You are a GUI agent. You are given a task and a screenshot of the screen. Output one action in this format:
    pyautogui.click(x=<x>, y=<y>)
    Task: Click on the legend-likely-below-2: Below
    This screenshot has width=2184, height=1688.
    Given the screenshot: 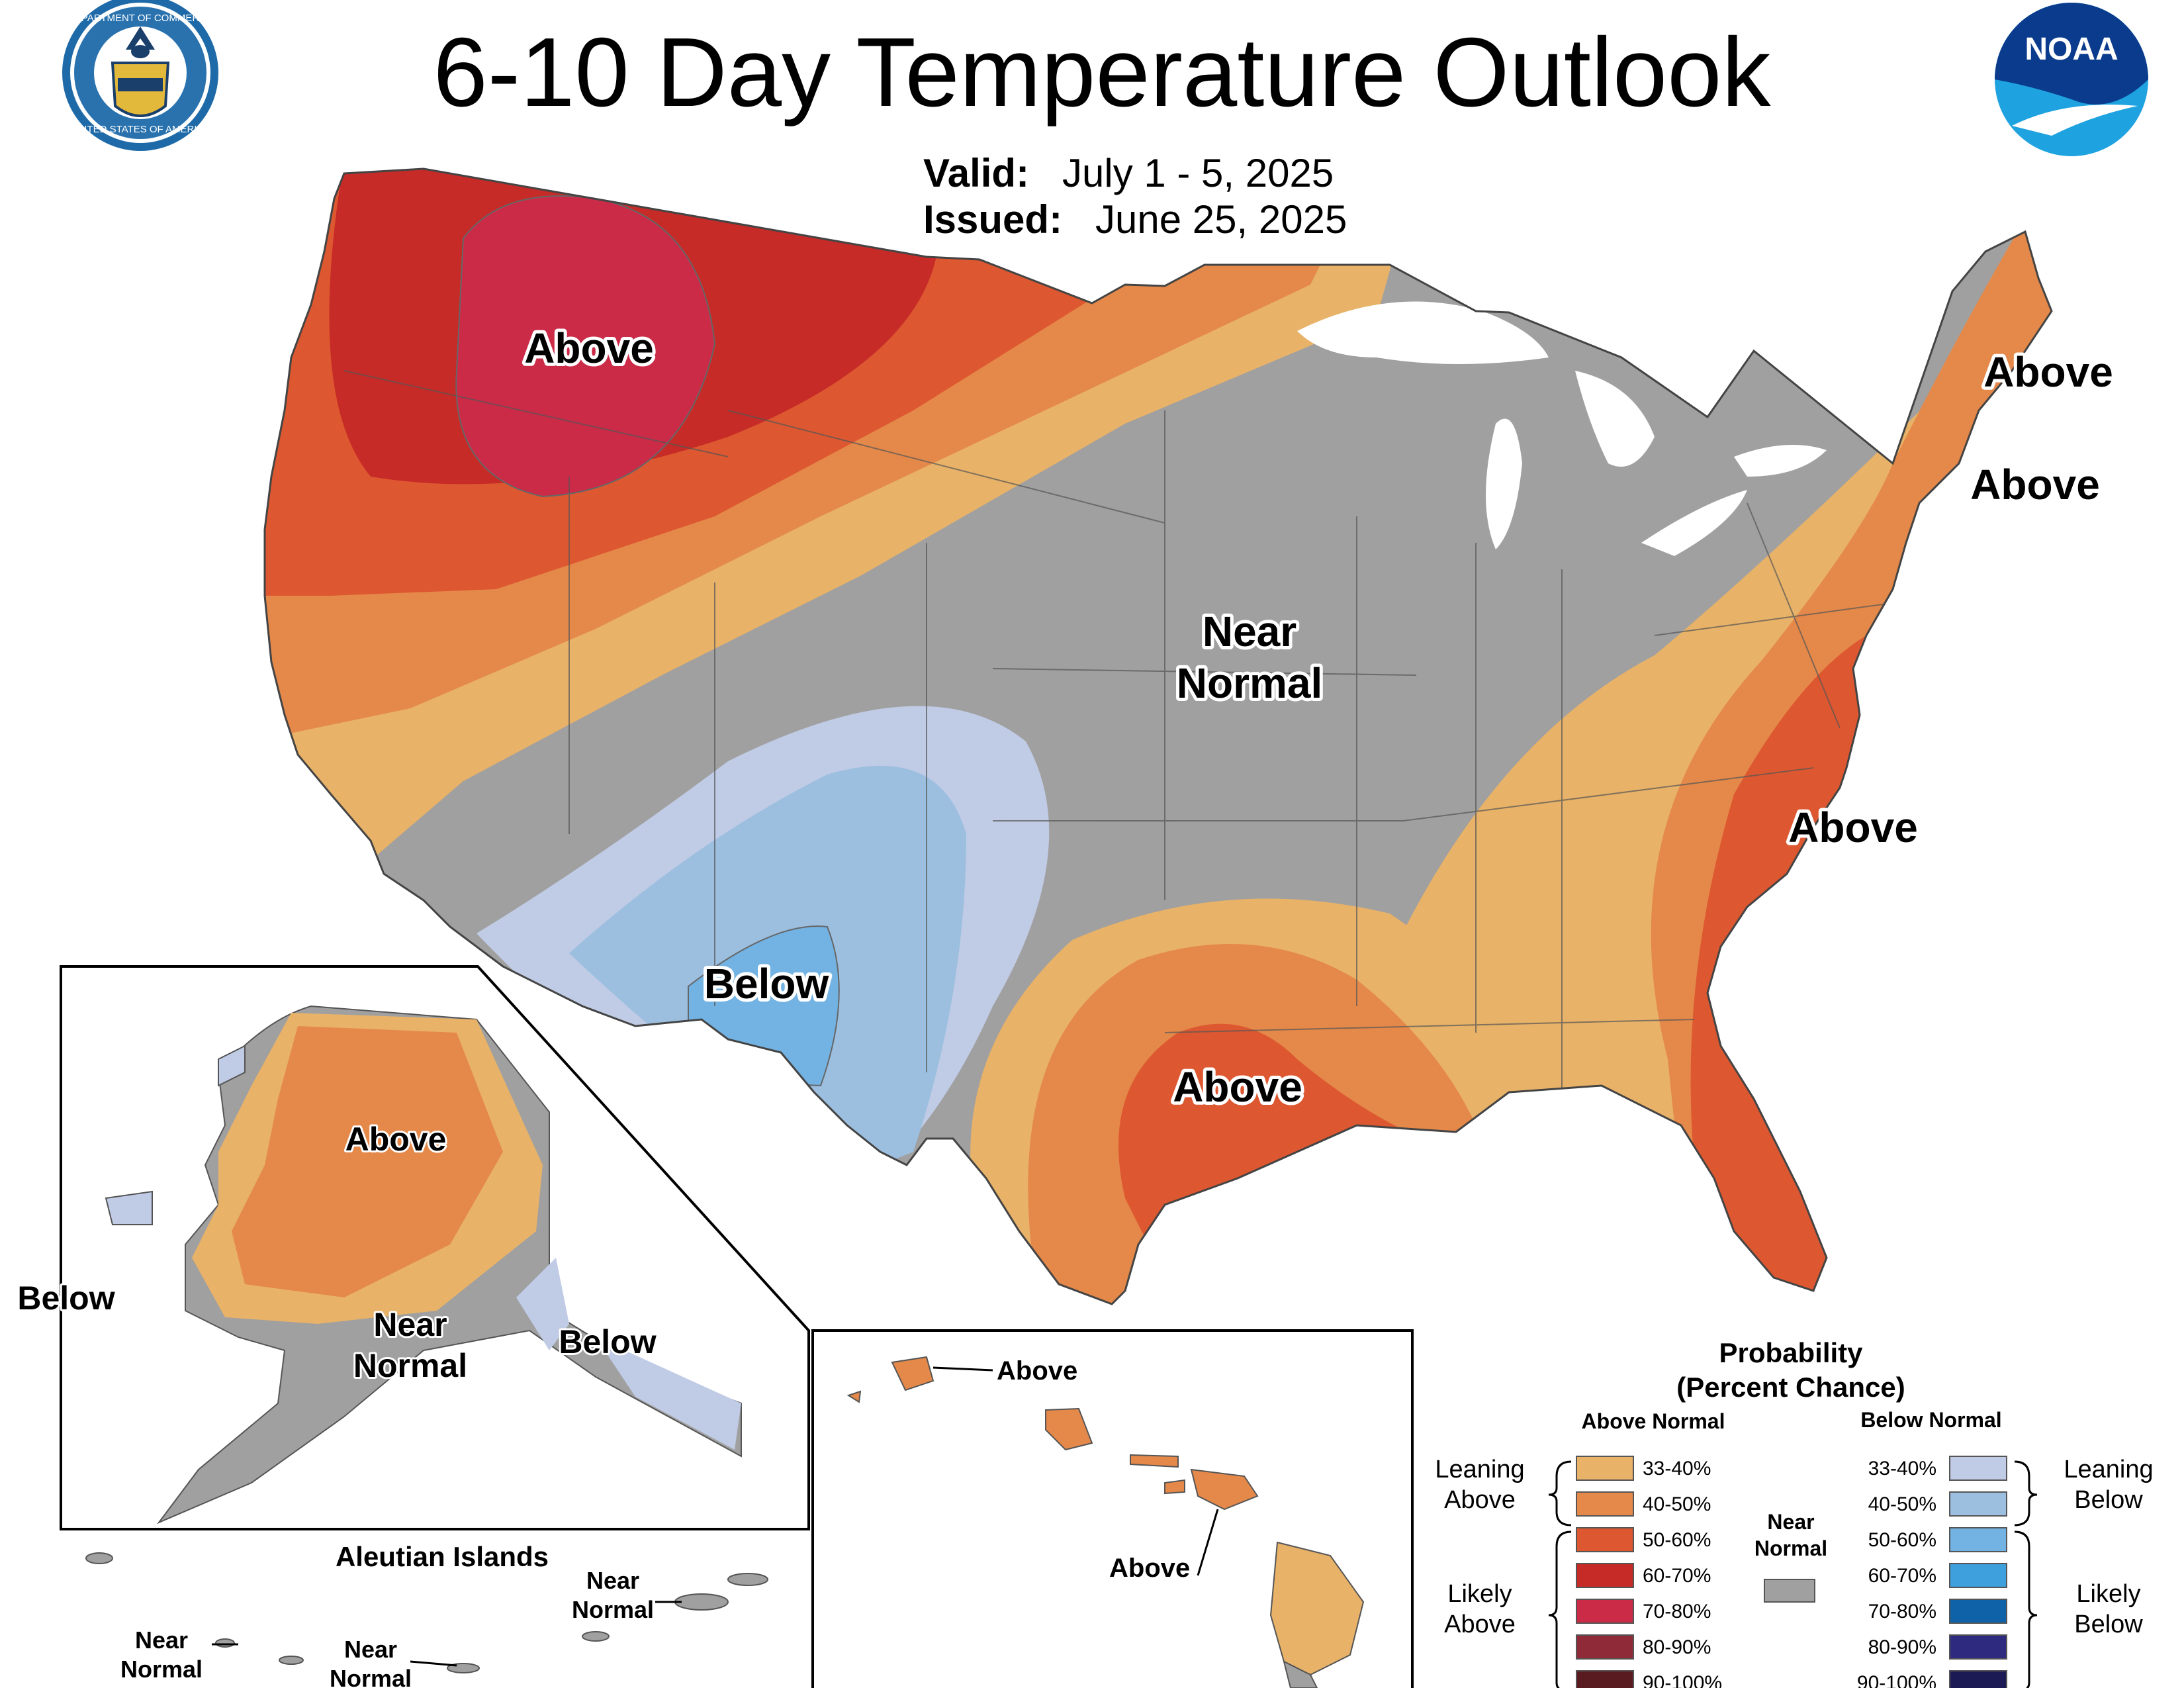 What is the action you would take?
    pyautogui.click(x=2108, y=1624)
    